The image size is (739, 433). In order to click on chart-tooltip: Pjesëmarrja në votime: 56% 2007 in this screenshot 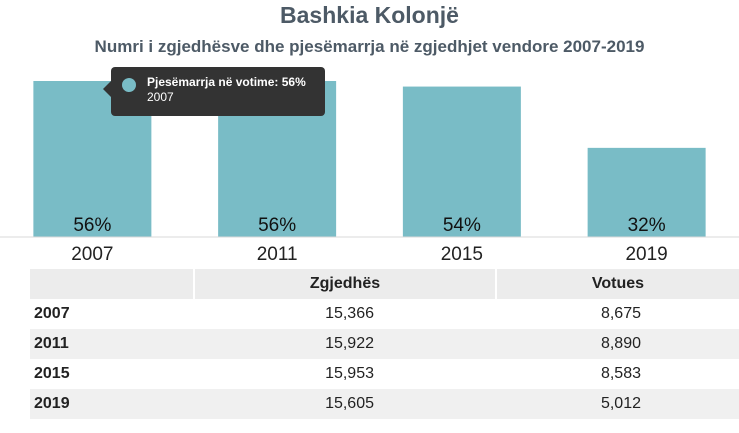, I will do `click(214, 91)`.